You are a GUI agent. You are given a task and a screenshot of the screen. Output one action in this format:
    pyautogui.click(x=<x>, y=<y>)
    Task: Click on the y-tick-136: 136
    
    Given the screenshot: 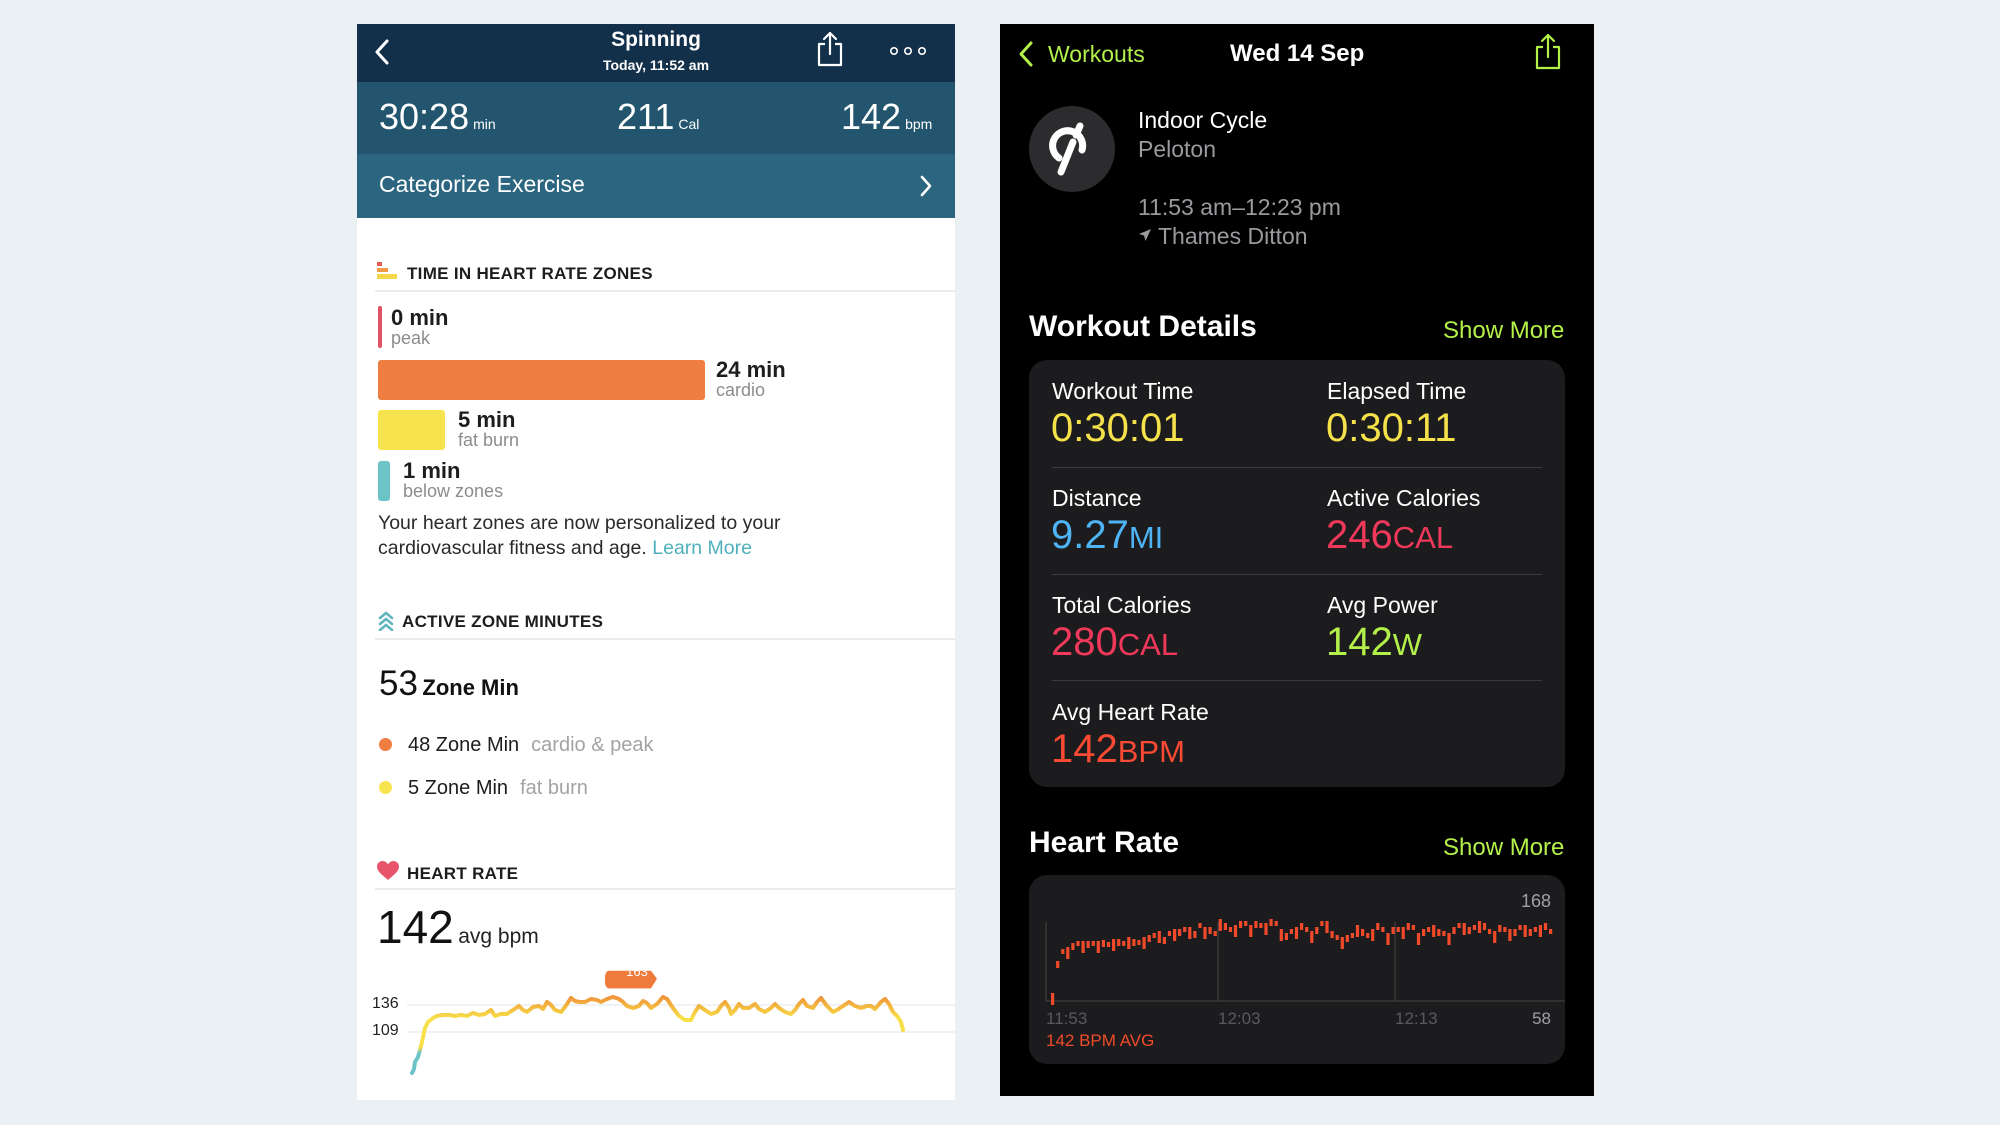 What is the action you would take?
    pyautogui.click(x=385, y=1003)
    